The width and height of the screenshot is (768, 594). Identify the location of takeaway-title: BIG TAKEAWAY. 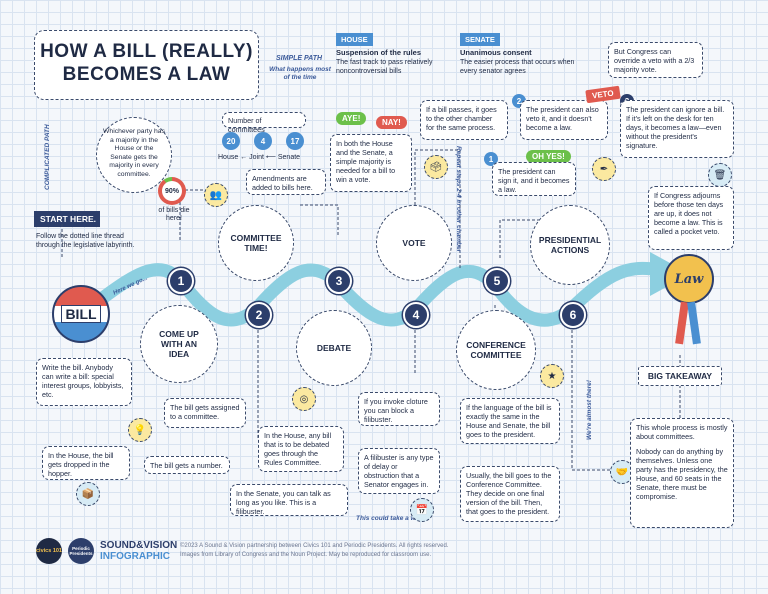
(680, 376).